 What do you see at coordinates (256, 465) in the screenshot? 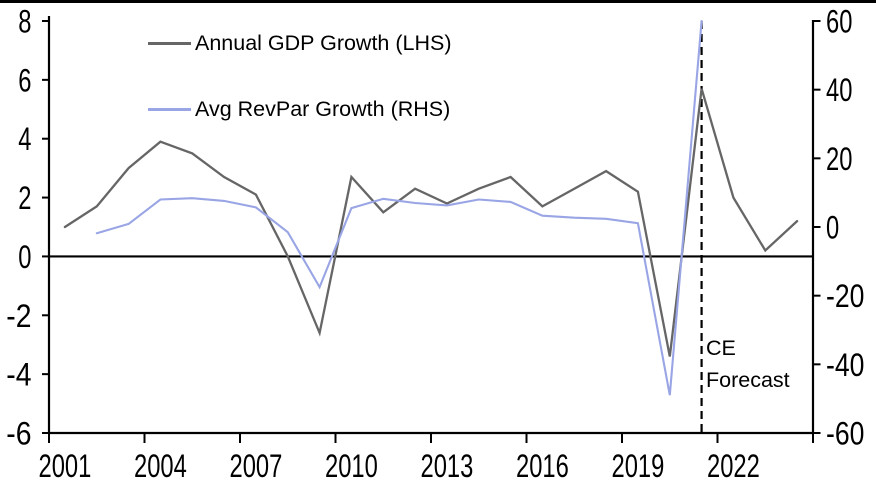
I see `x-axis-year-label: 2007` at bounding box center [256, 465].